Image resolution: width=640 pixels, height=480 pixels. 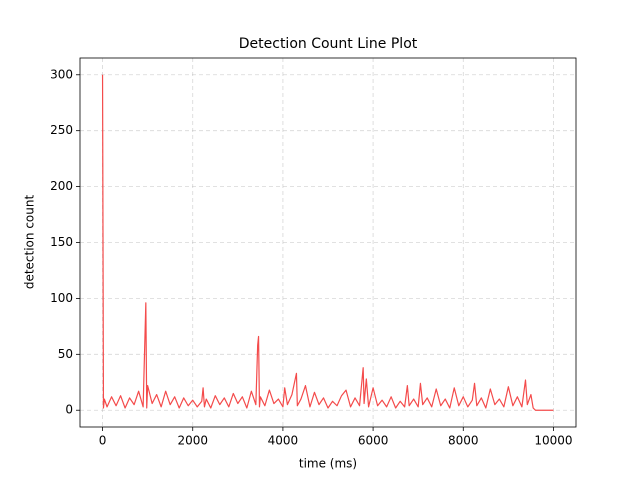 What do you see at coordinates (61, 242) in the screenshot?
I see `y-tick-label: 150` at bounding box center [61, 242].